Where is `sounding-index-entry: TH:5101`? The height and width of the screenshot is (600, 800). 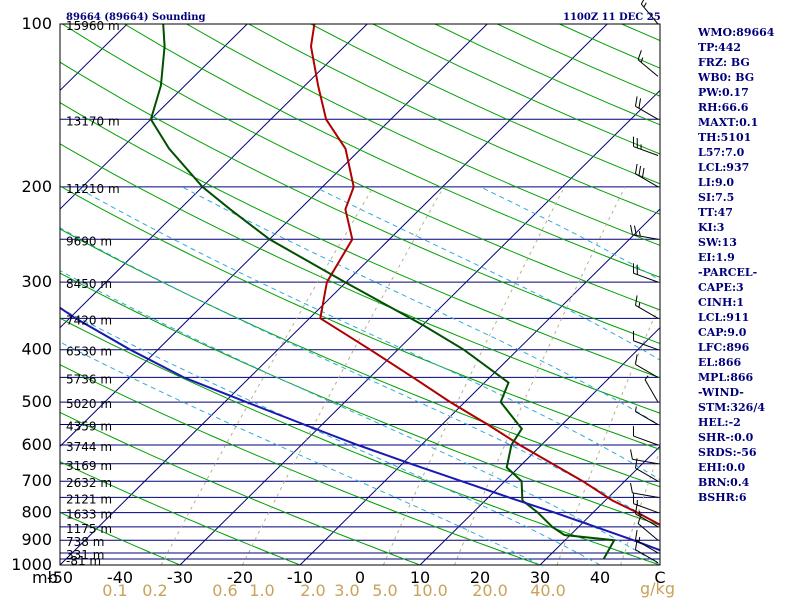 sounding-index-entry: TH:5101 is located at coordinates (724, 137).